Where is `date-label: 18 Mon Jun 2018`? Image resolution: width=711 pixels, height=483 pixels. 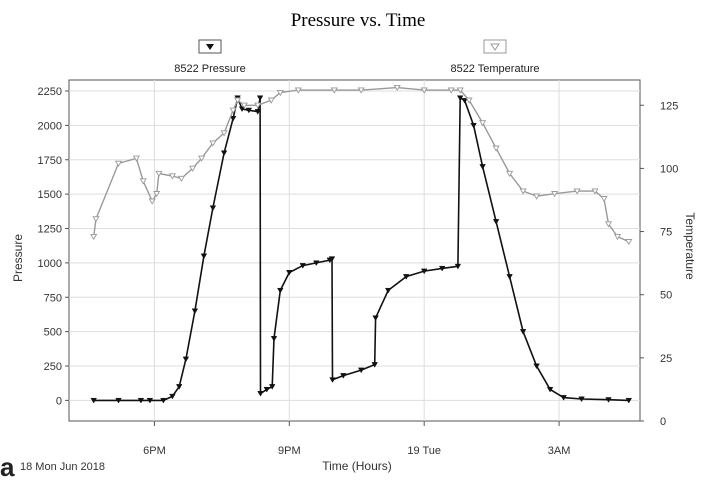 date-label: 18 Mon Jun 2018 is located at coordinates (62, 467).